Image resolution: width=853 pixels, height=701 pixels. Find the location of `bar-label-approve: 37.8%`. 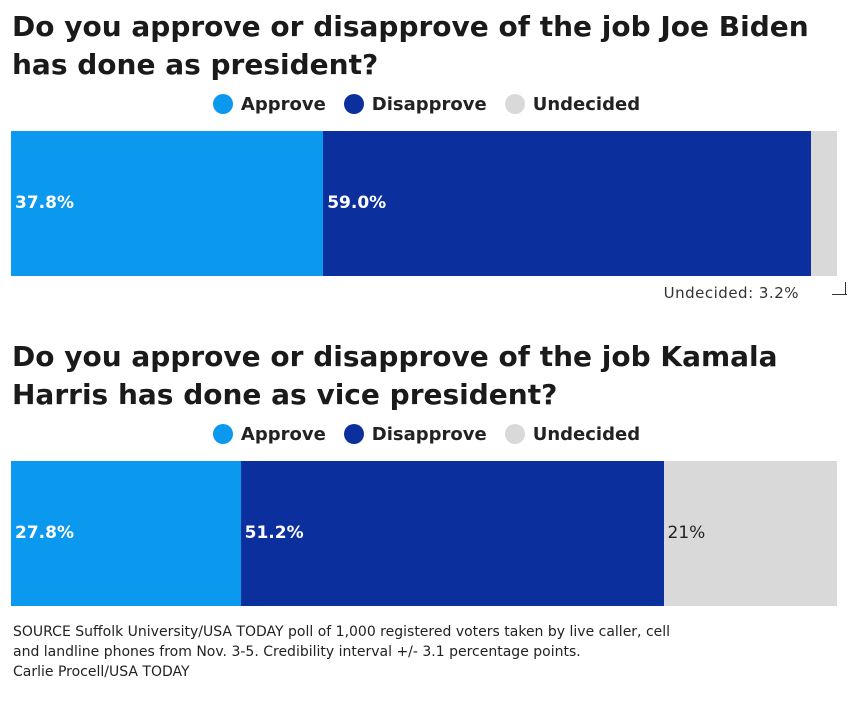

bar-label-approve: 37.8% is located at coordinates (44, 202).